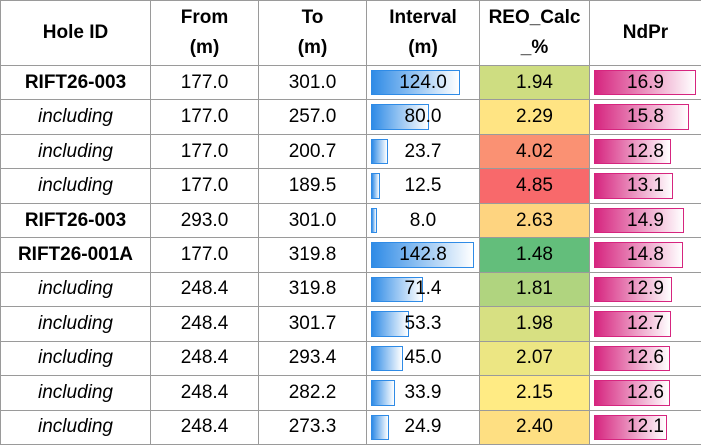  I want to click on hole-id: RIFT26-003, so click(75, 82).